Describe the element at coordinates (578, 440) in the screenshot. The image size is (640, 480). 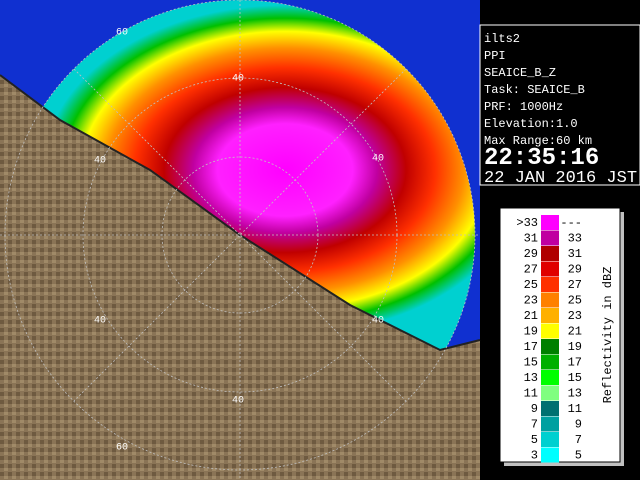
I see `legend-high: 7` at that location.